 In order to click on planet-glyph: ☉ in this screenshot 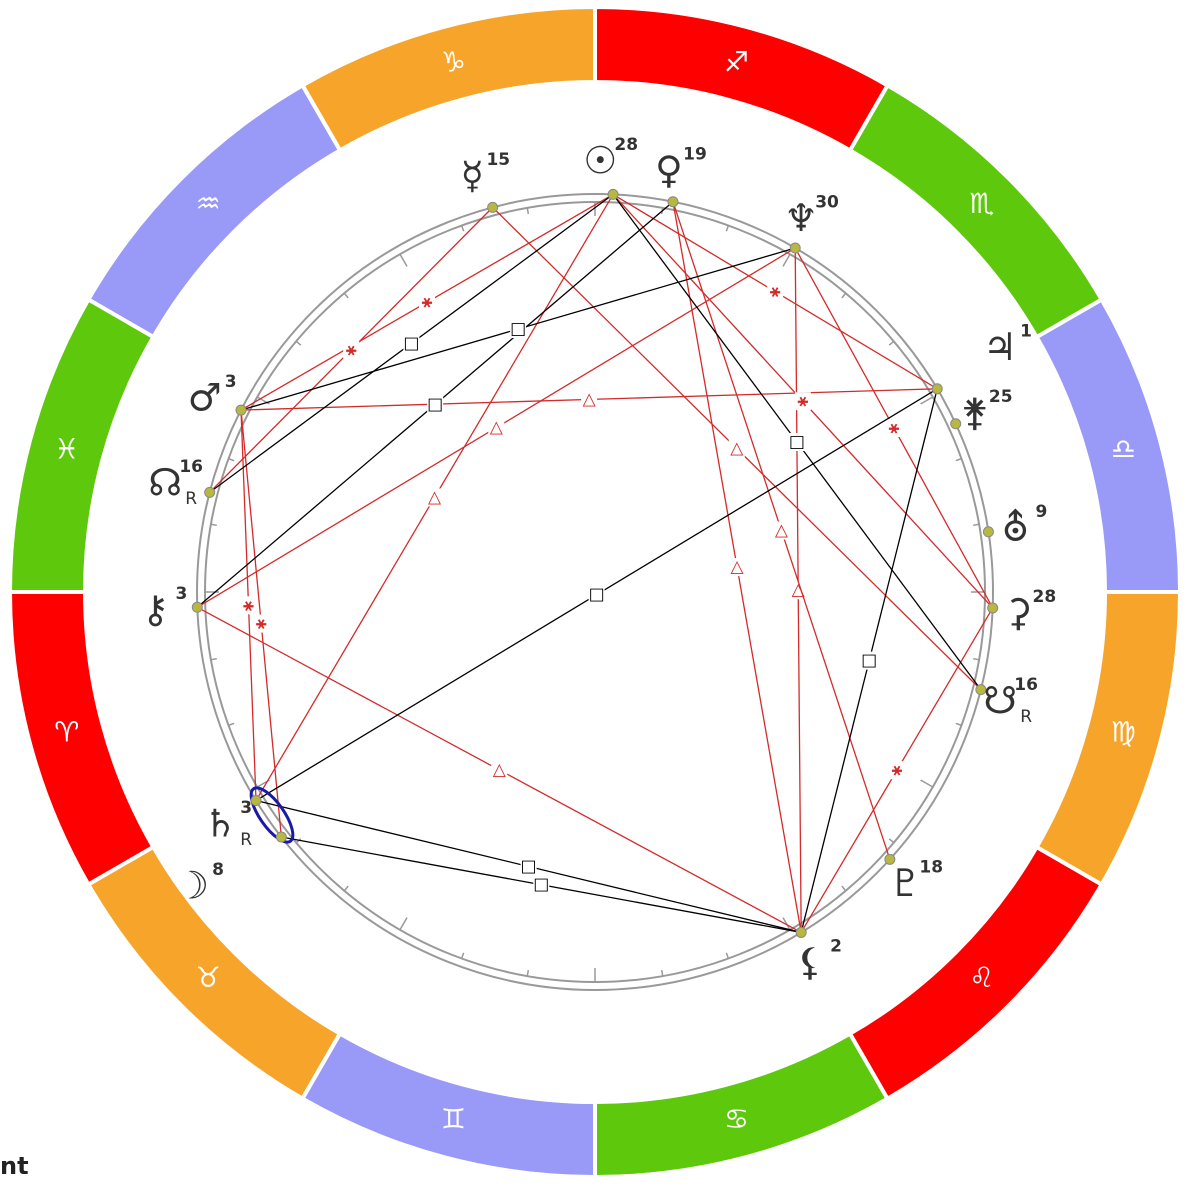, I will do `click(600, 161)`.